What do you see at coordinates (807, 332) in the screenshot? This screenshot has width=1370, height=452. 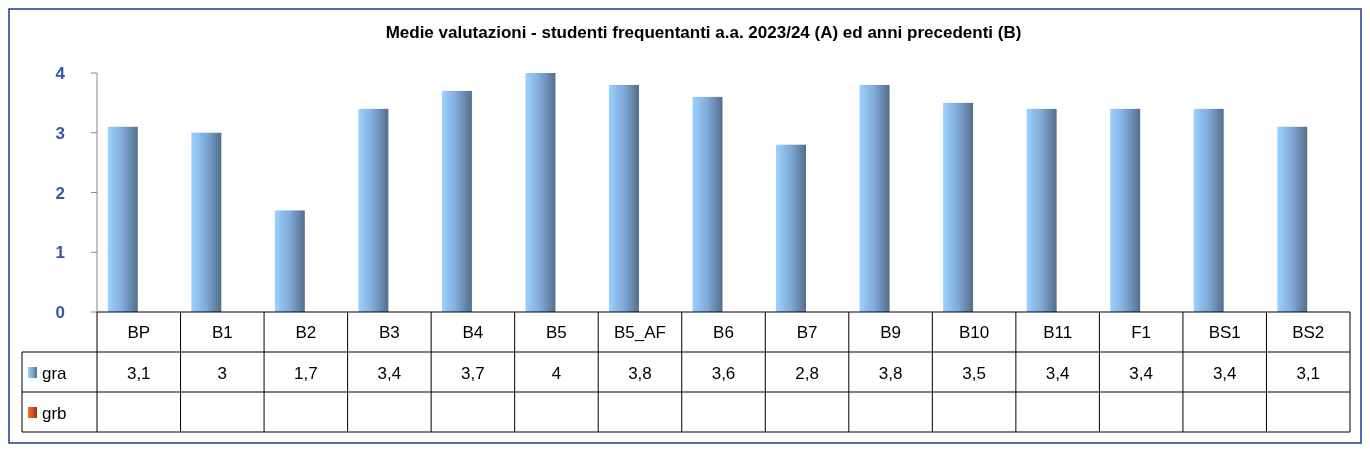 I see `x-tick-label: B7` at bounding box center [807, 332].